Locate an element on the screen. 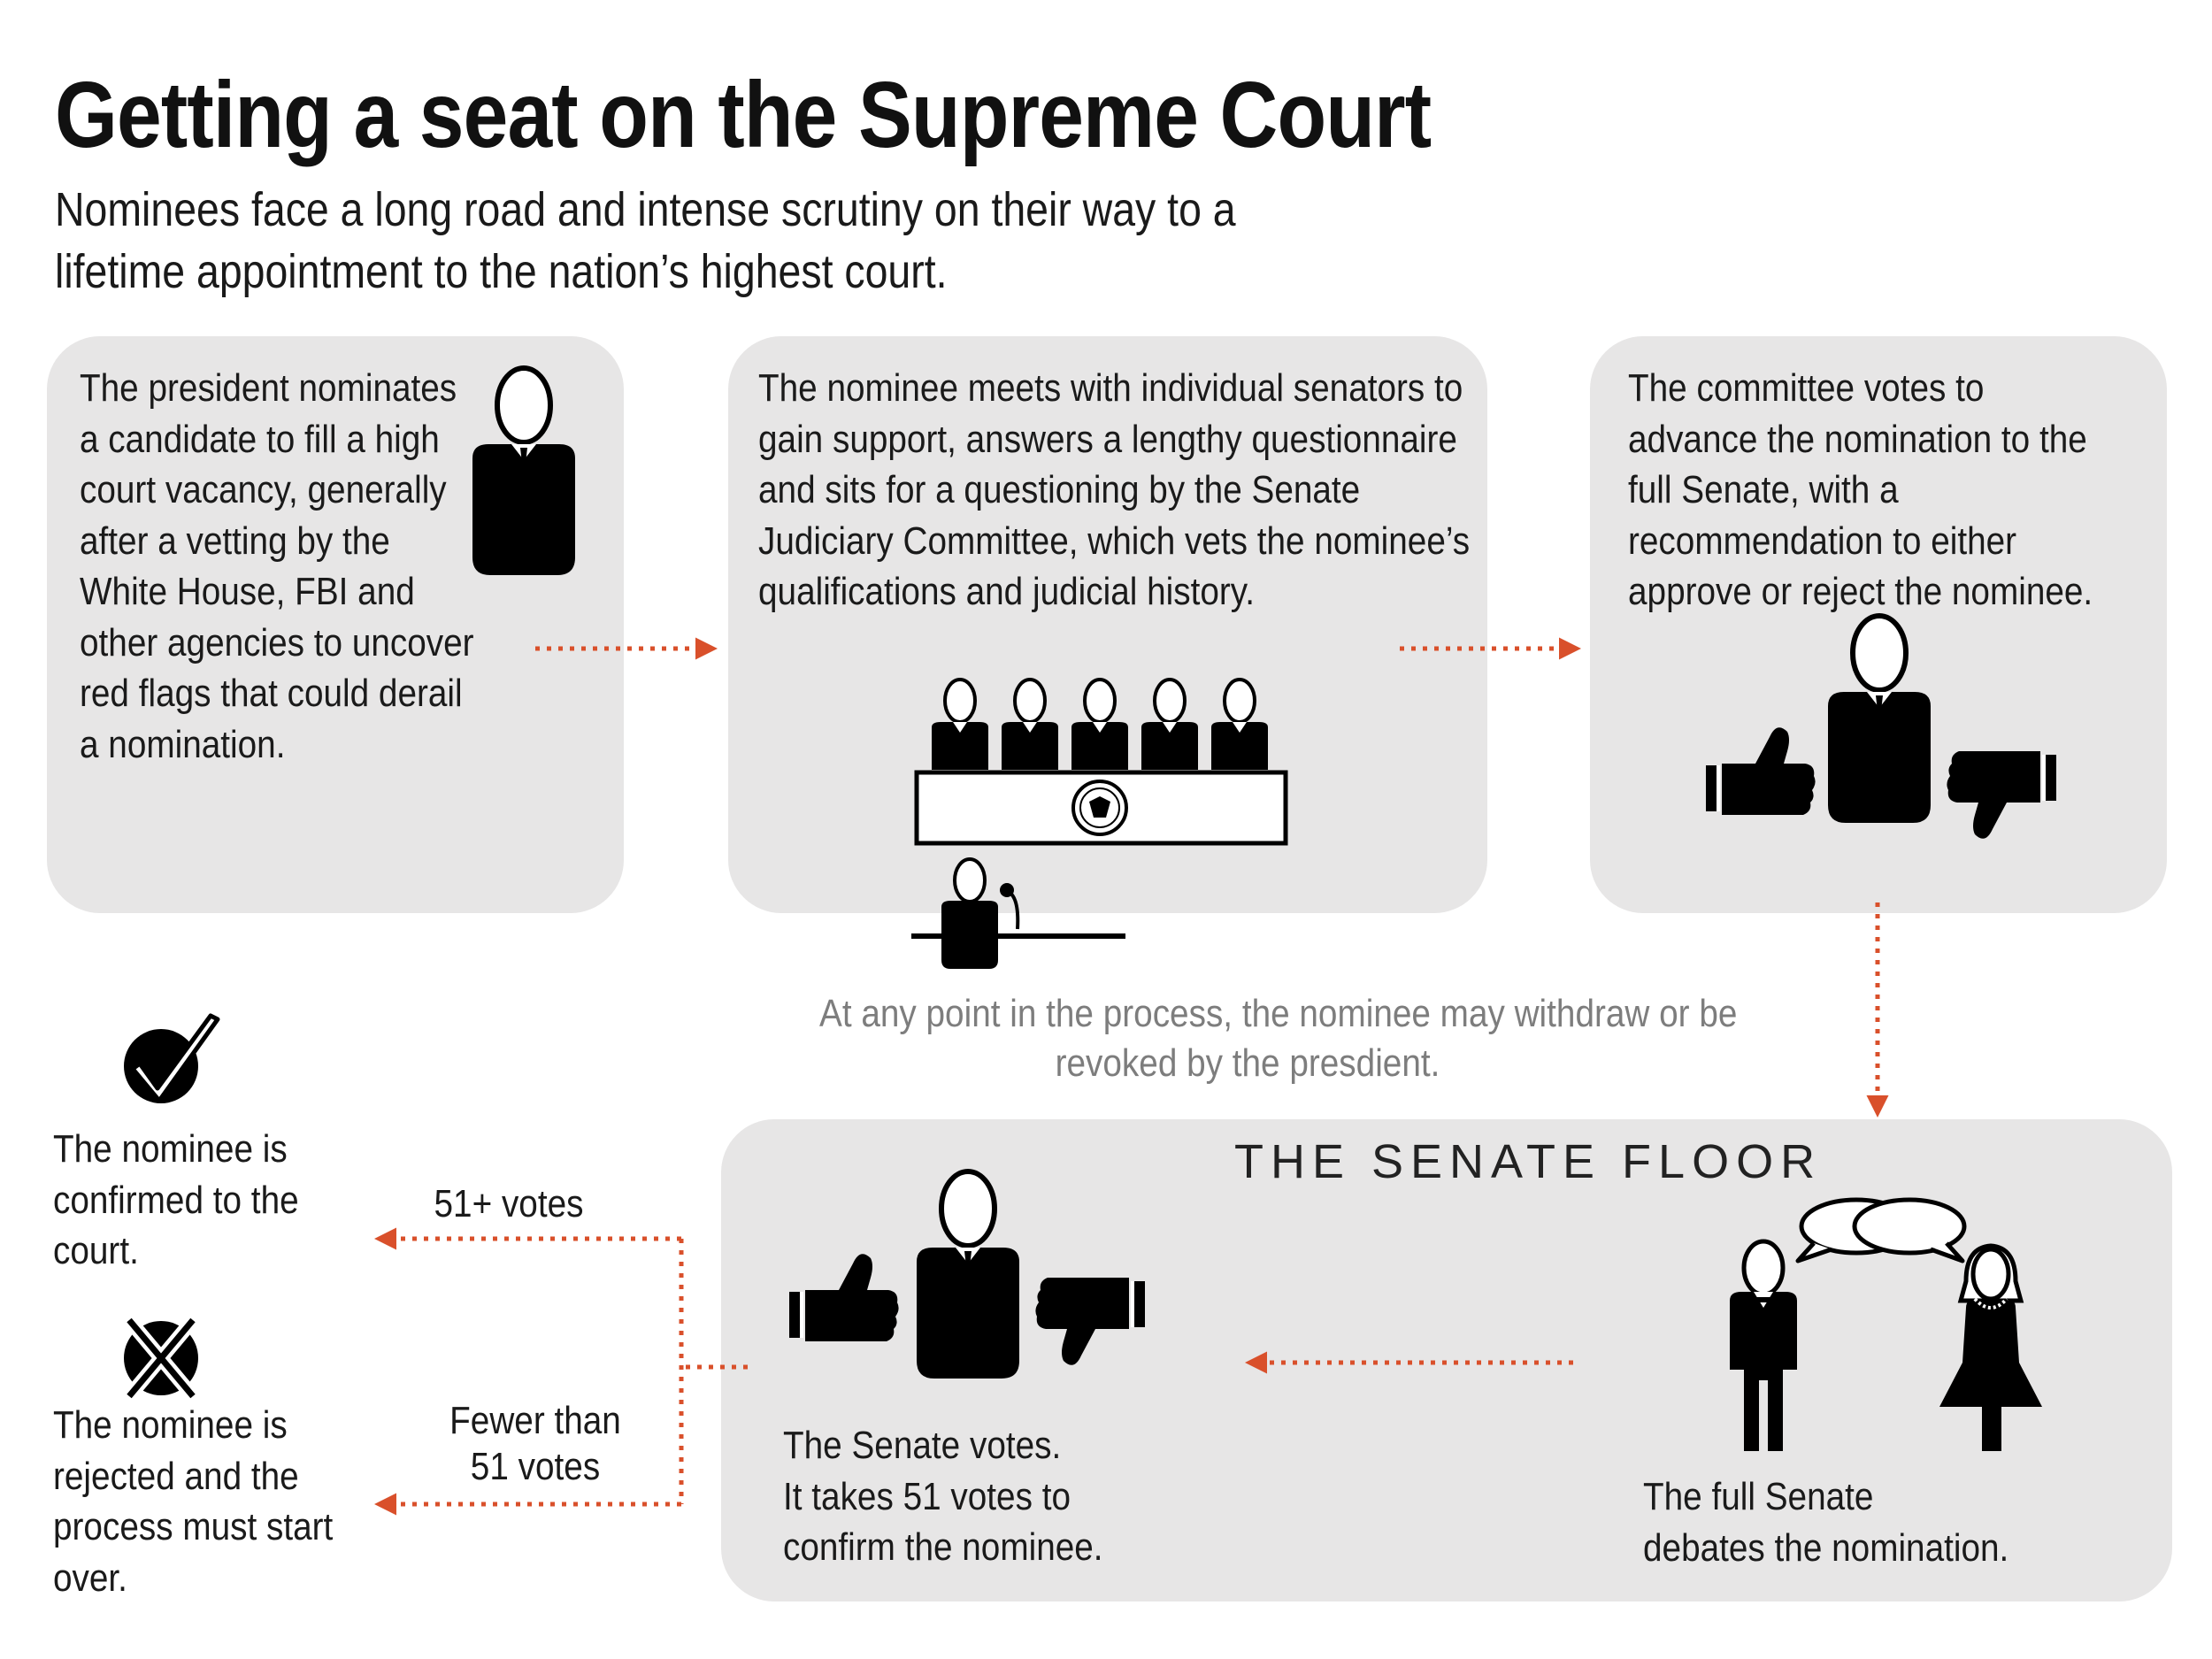 This screenshot has height=1659, width=2212. thumbs-down-icon is located at coordinates (2002, 795).